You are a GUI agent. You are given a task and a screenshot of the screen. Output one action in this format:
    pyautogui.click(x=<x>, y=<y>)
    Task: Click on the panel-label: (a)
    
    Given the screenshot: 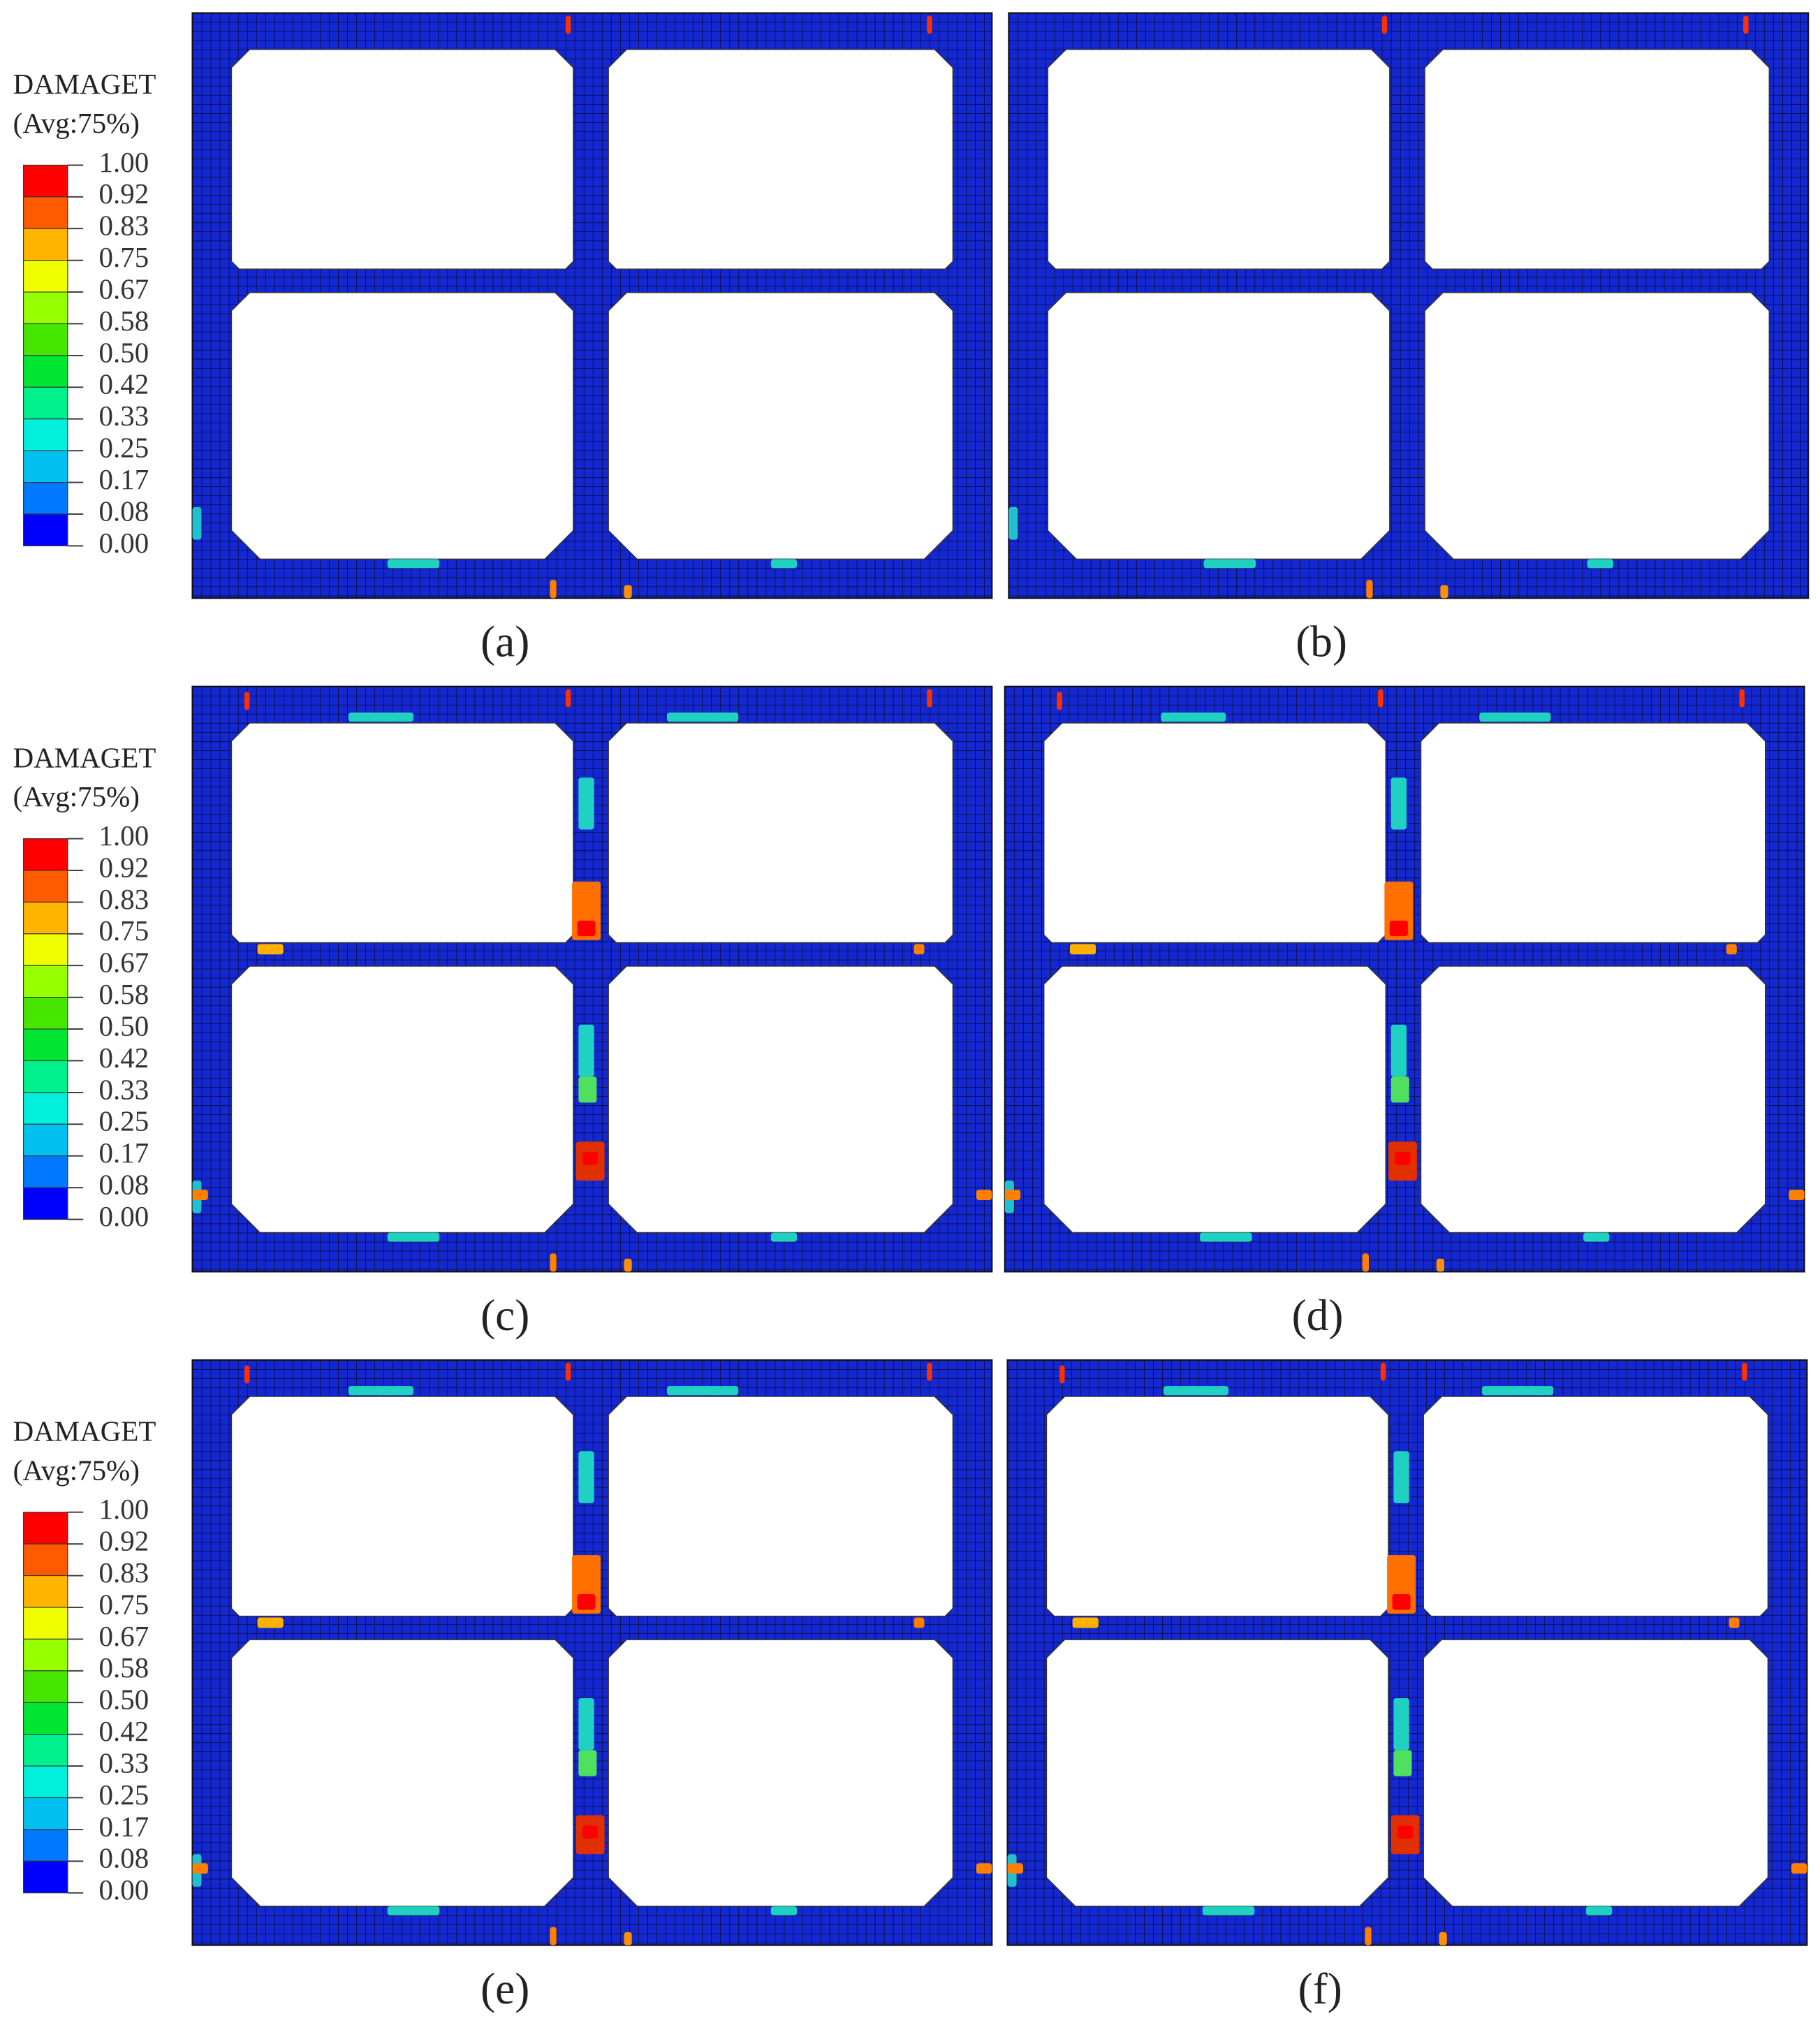 What is the action you would take?
    pyautogui.click(x=504, y=642)
    